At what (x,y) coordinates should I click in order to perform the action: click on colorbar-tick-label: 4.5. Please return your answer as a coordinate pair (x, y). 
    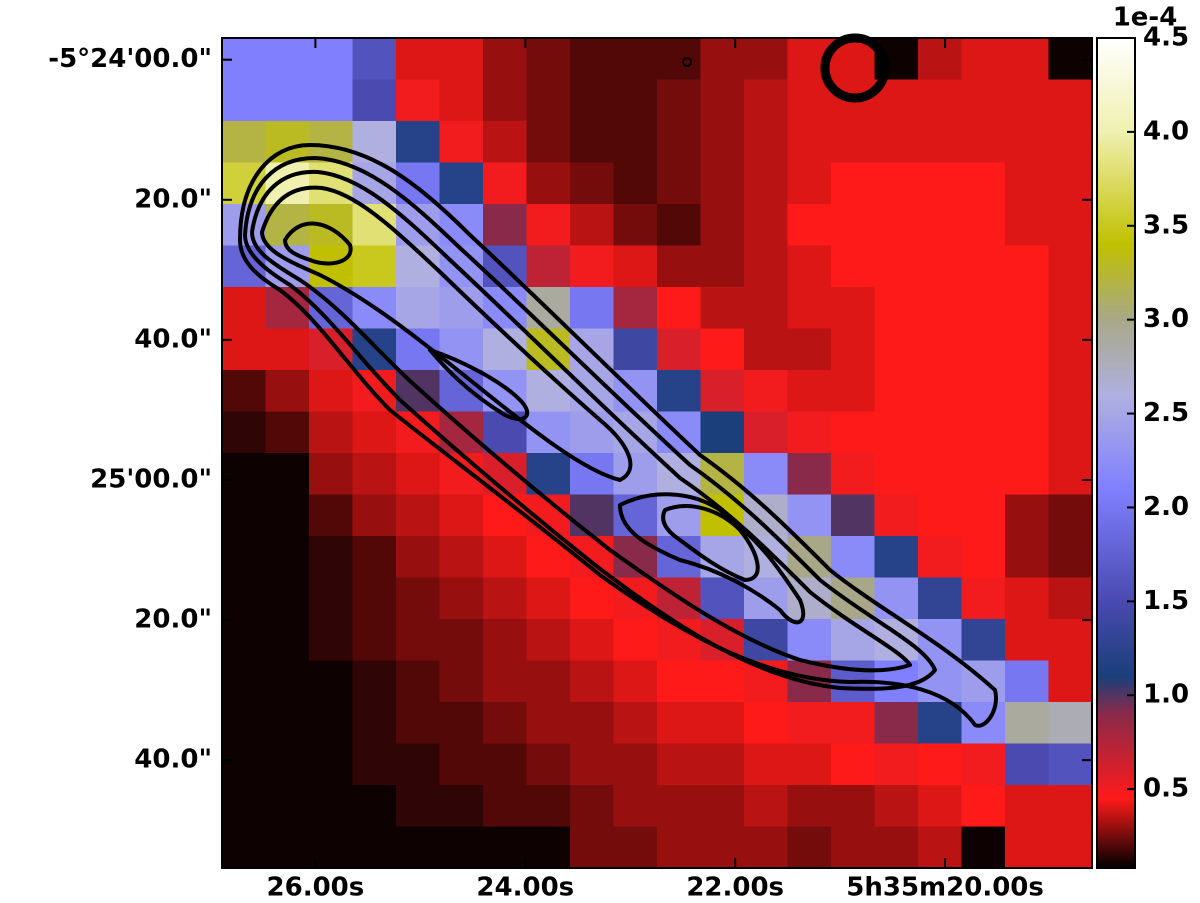
    Looking at the image, I should click on (1166, 38).